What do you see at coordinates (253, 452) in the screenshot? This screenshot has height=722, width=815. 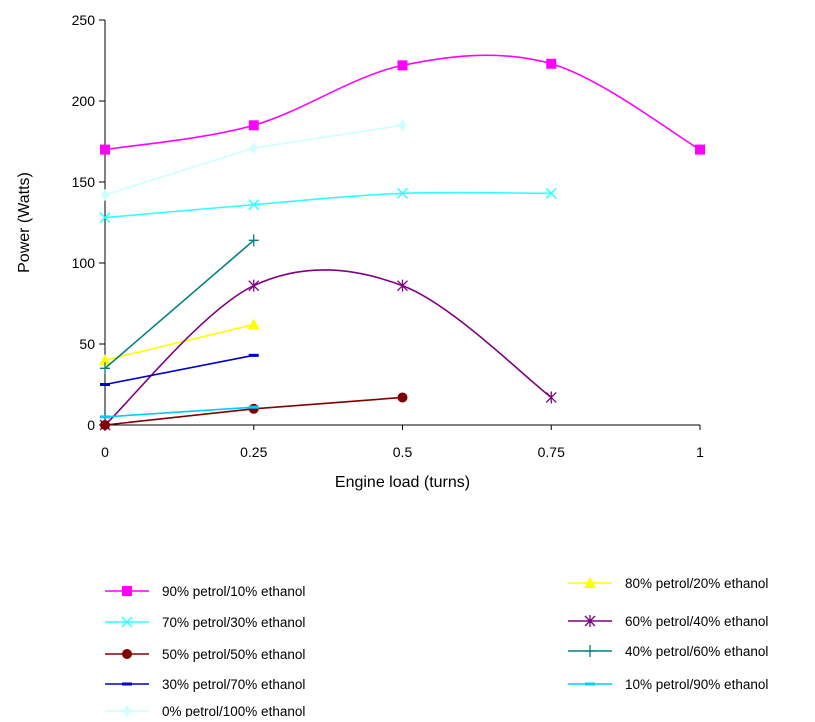 I see `x-tick-label: 0.25` at bounding box center [253, 452].